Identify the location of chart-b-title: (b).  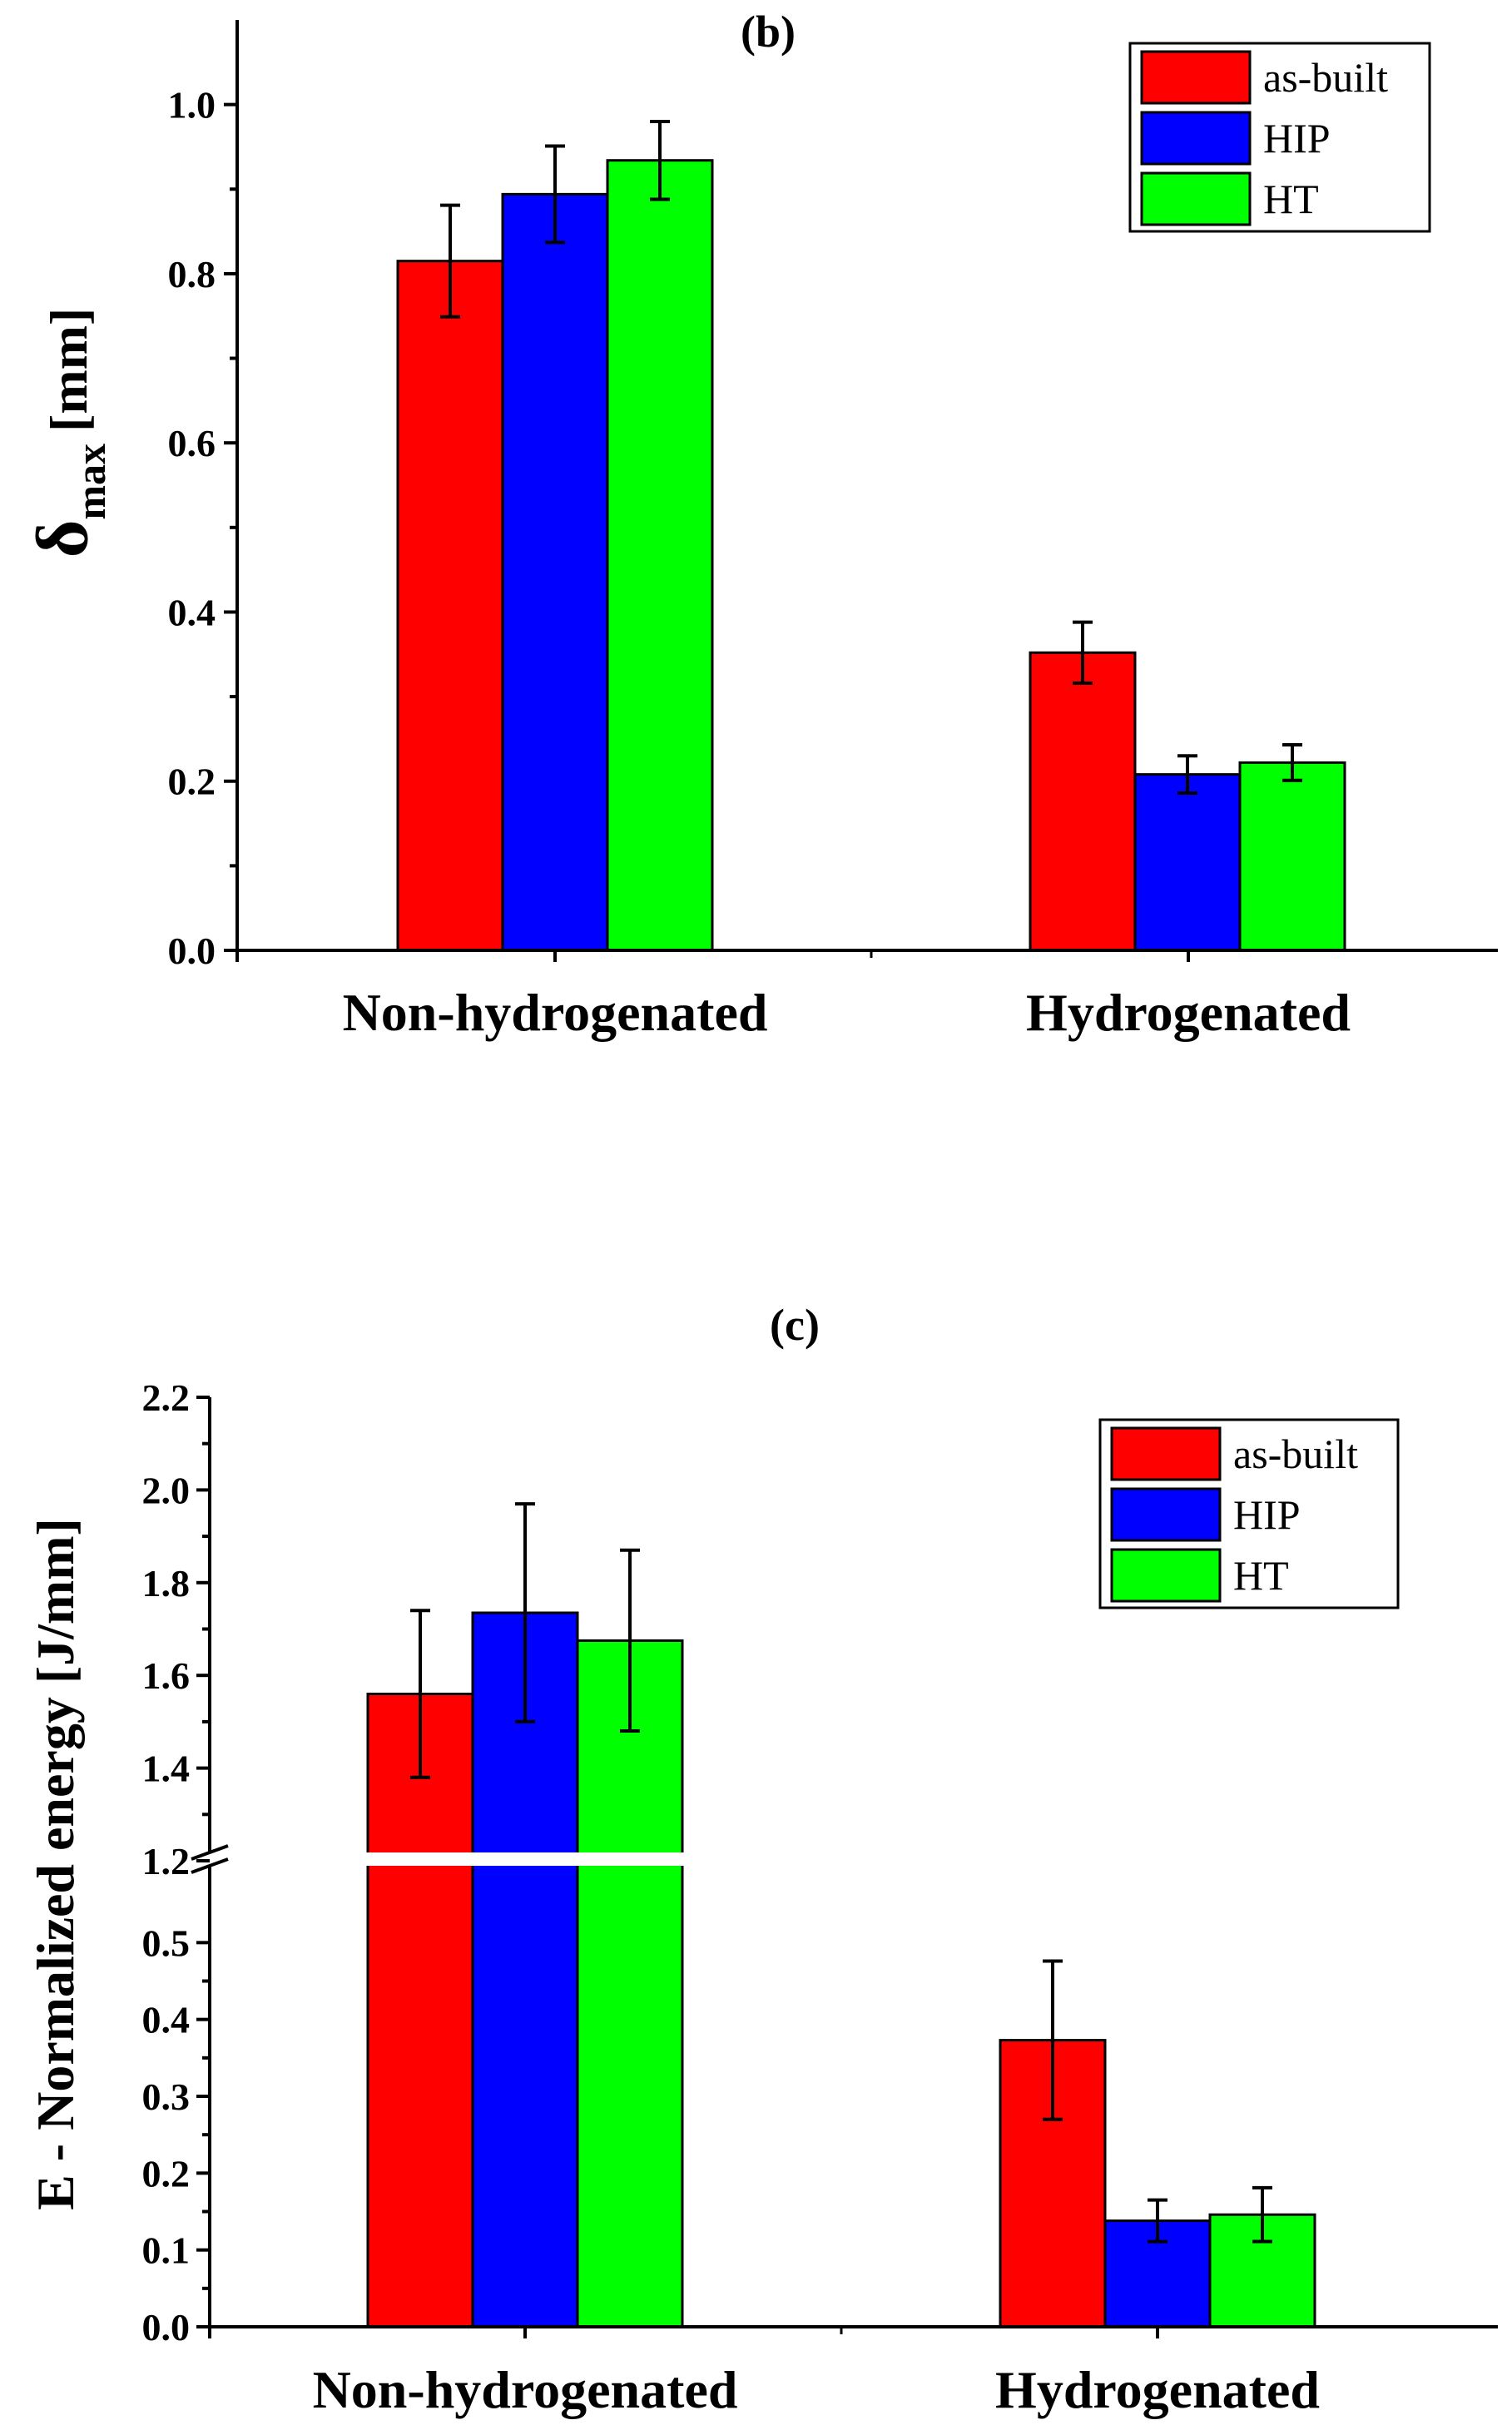
(768, 32).